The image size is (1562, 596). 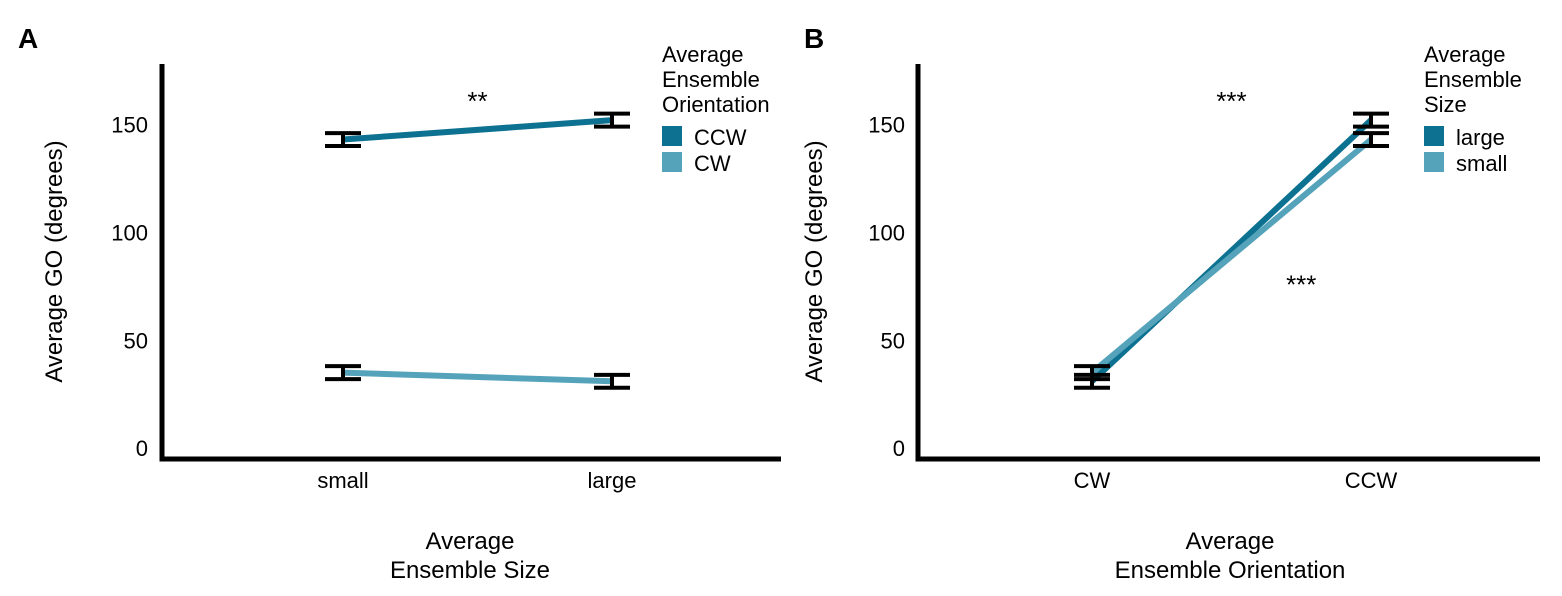 I want to click on x-tick-label: large, so click(x=612, y=480).